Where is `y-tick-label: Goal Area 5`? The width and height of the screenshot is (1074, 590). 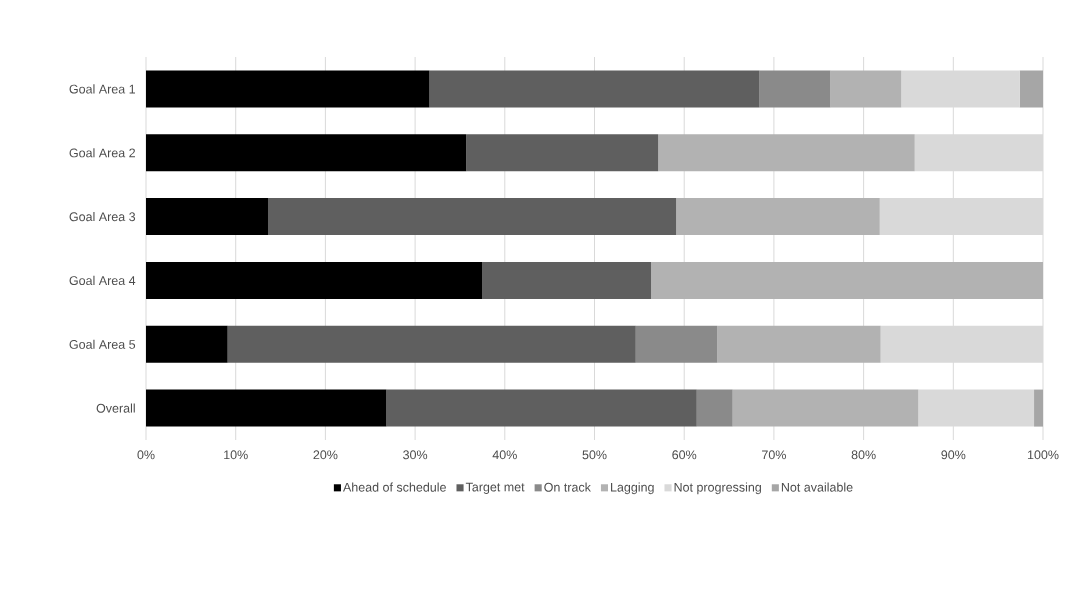 y-tick-label: Goal Area 5 is located at coordinates (102, 344).